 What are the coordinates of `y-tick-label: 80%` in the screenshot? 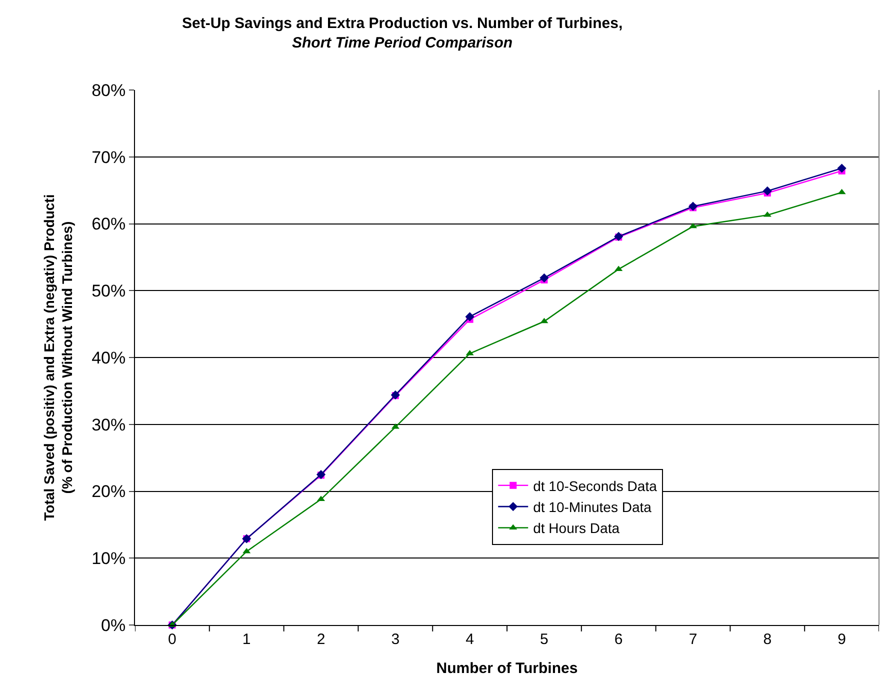 It's located at (109, 90).